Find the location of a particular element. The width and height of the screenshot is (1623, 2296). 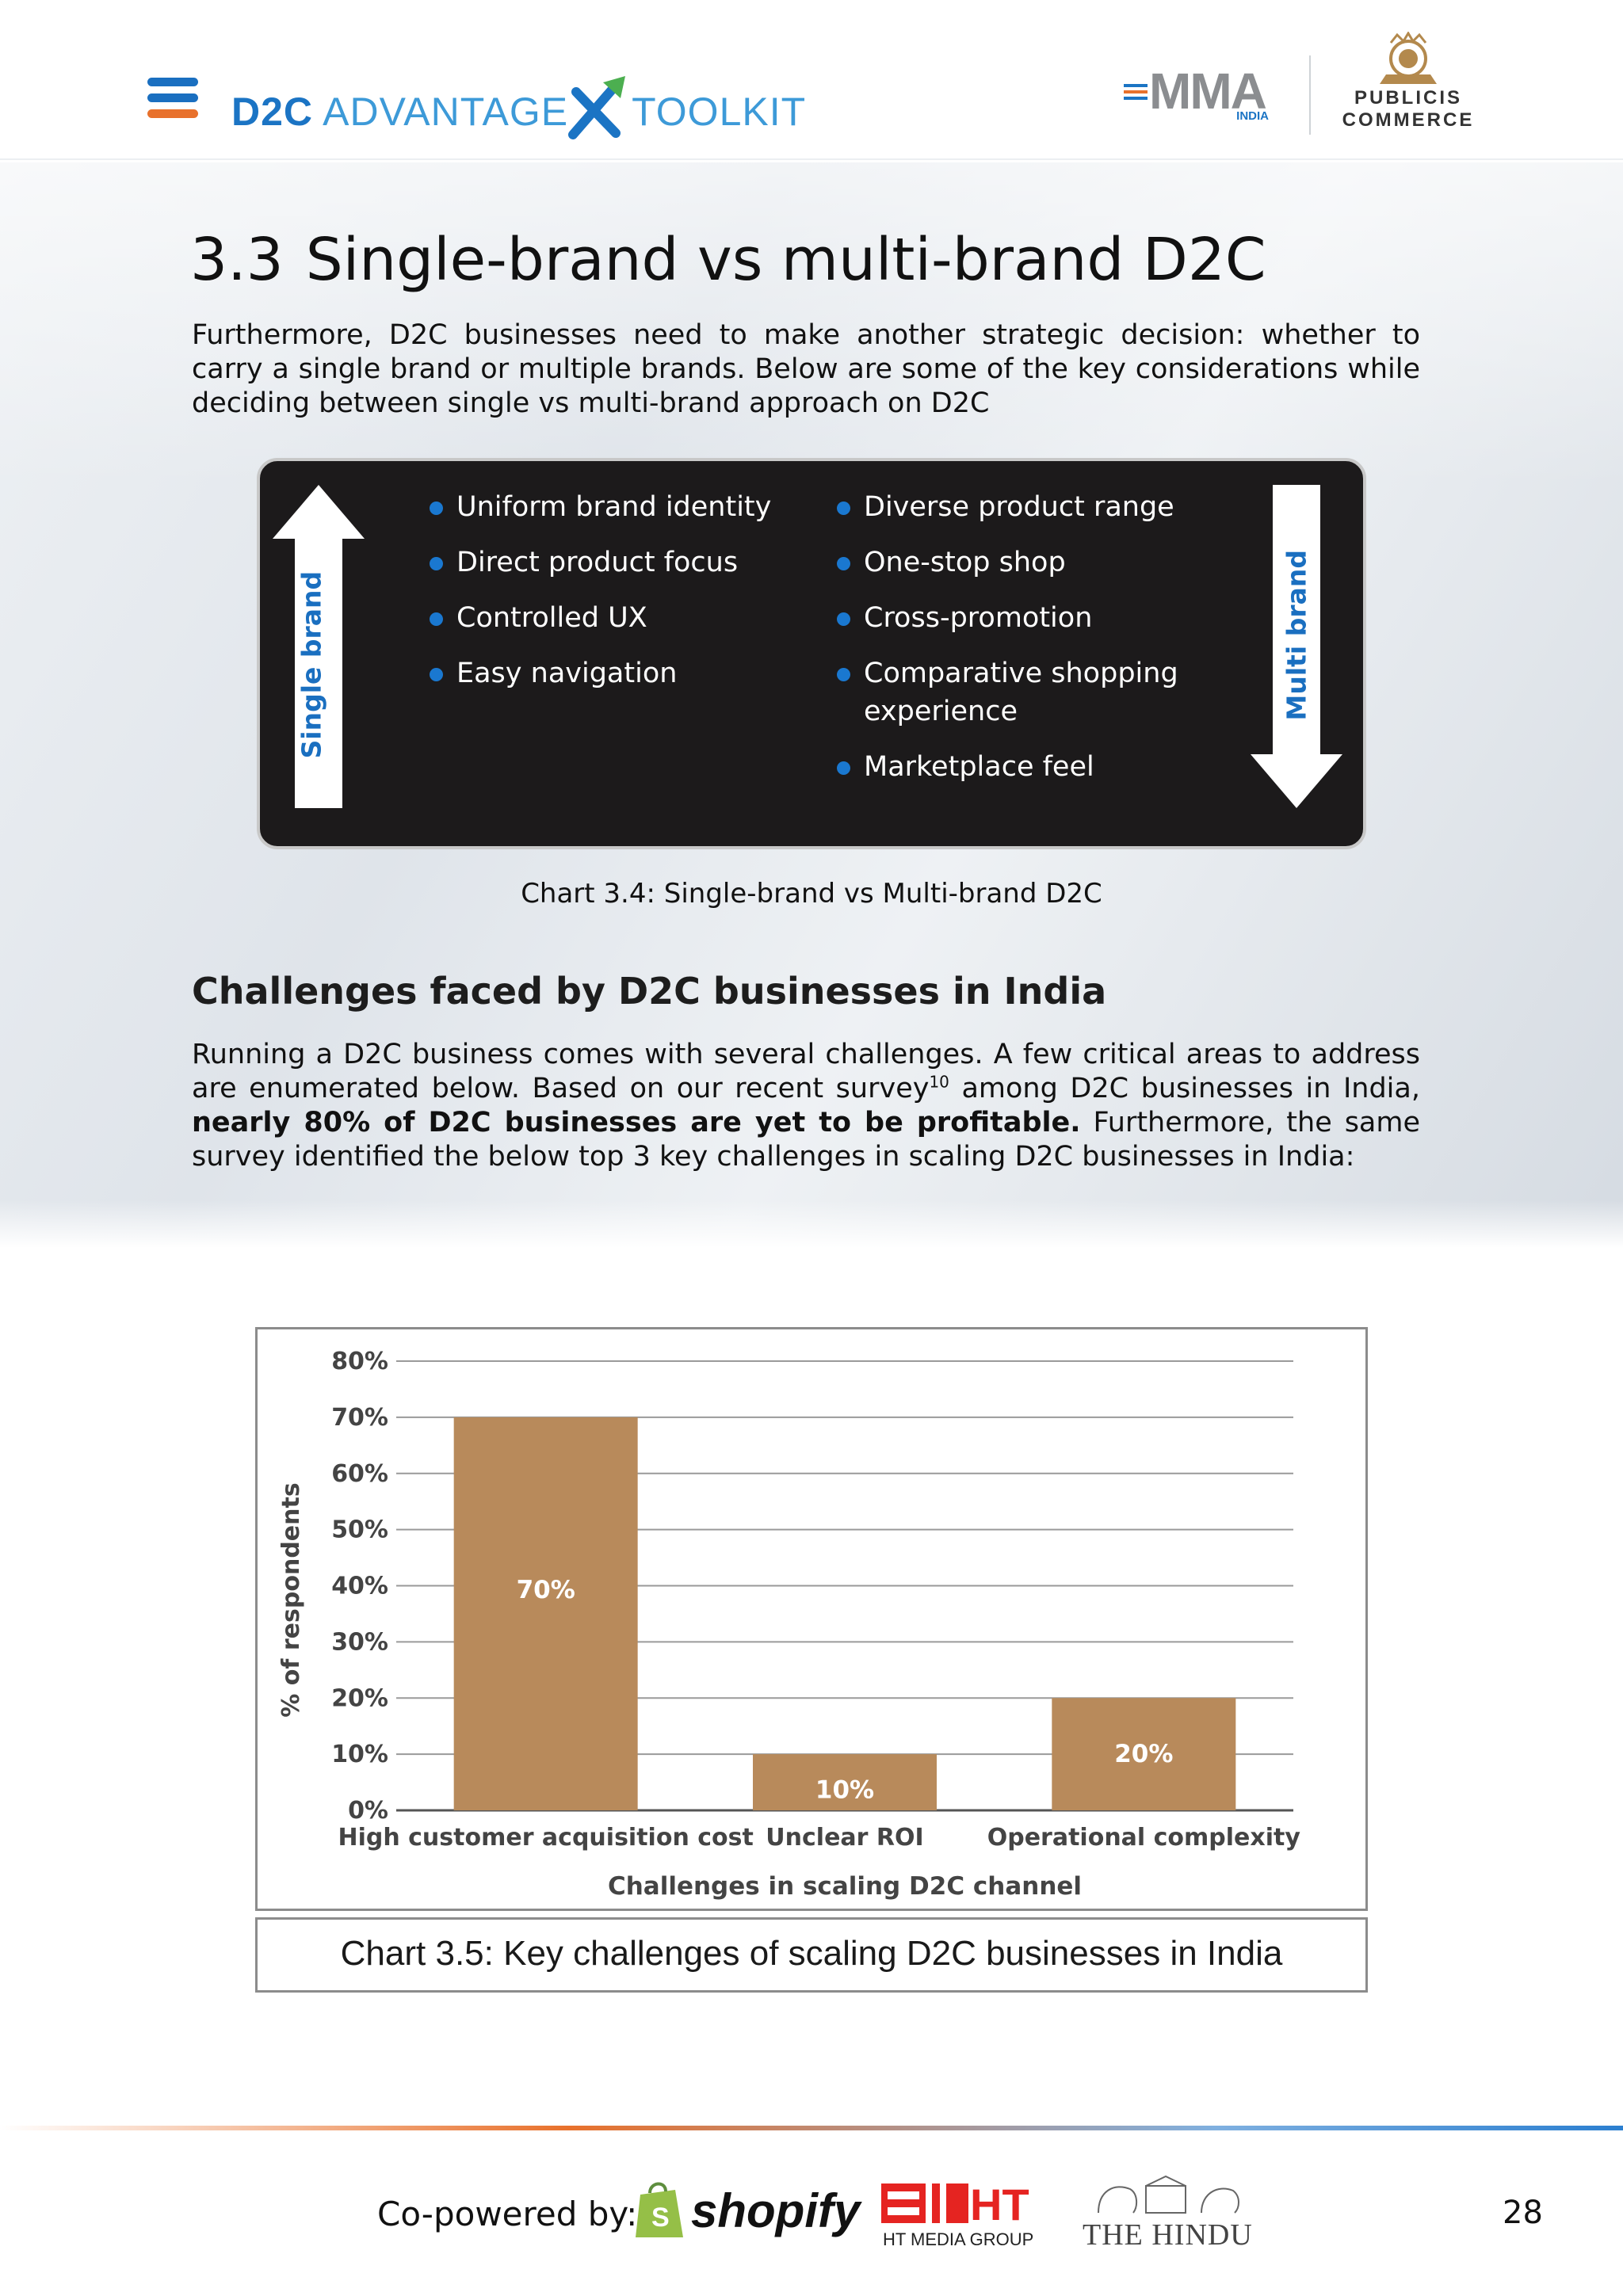

y-tick-label: 20% is located at coordinates (359, 1698).